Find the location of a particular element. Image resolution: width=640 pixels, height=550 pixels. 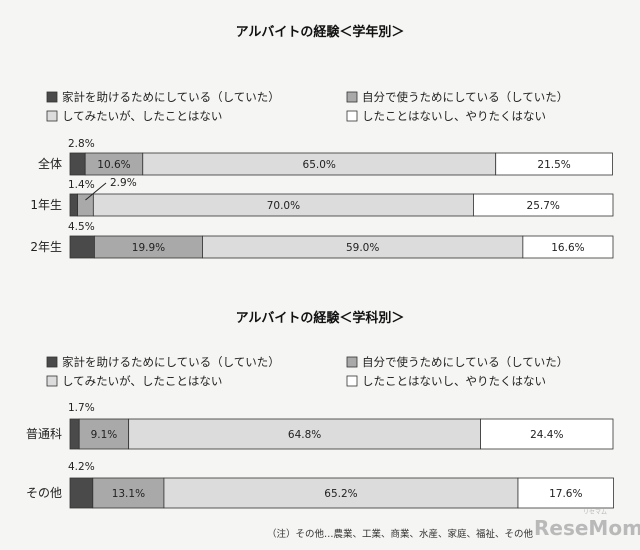

data-label: 2.9% is located at coordinates (123, 183).